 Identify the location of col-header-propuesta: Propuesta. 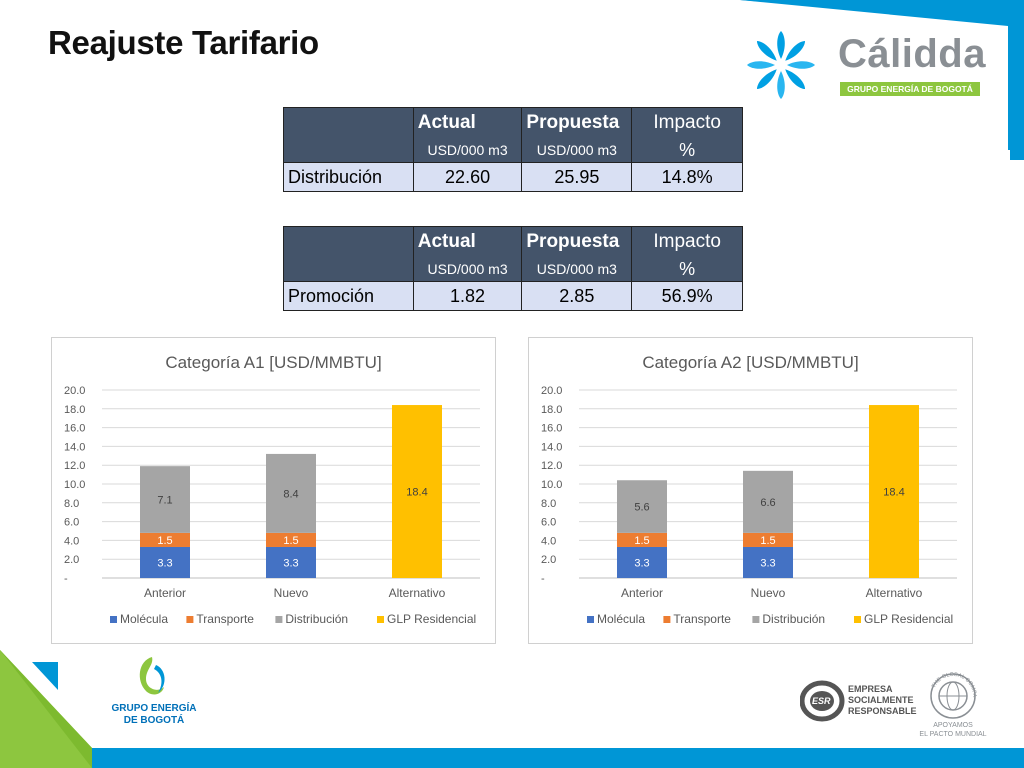
(577, 122).